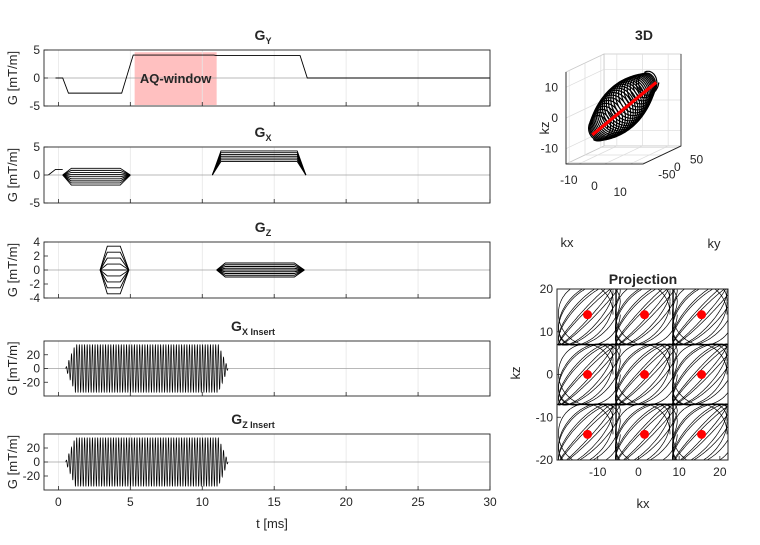 This screenshot has height=545, width=760. Describe the element at coordinates (12, 78) in the screenshot. I see `gy-ylabel: G [mT/m]` at that location.